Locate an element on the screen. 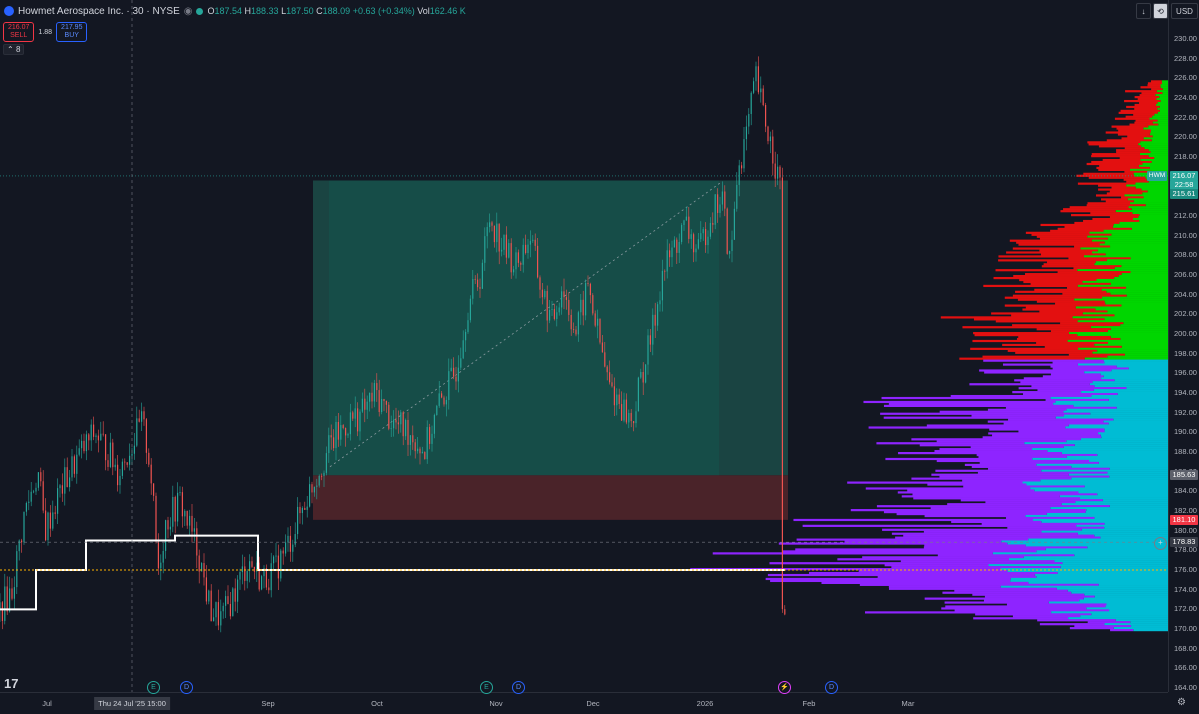 This screenshot has width=1199, height=714. currency-selector: USD is located at coordinates (1184, 11).